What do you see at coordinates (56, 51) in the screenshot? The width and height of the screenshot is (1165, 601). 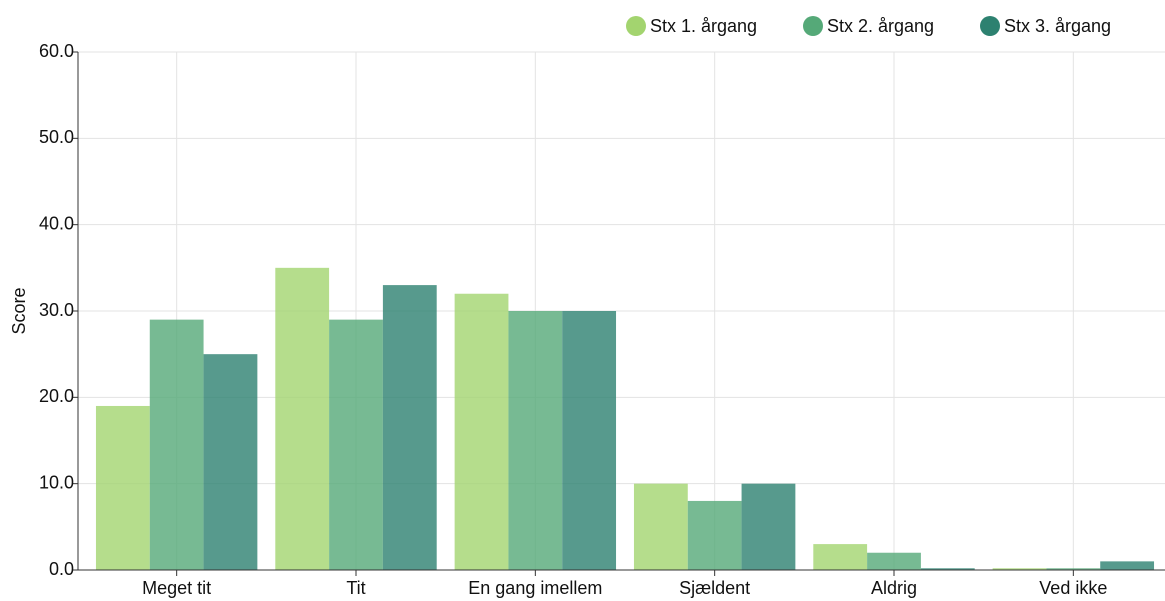 I see `y-tick-label: 60.0` at bounding box center [56, 51].